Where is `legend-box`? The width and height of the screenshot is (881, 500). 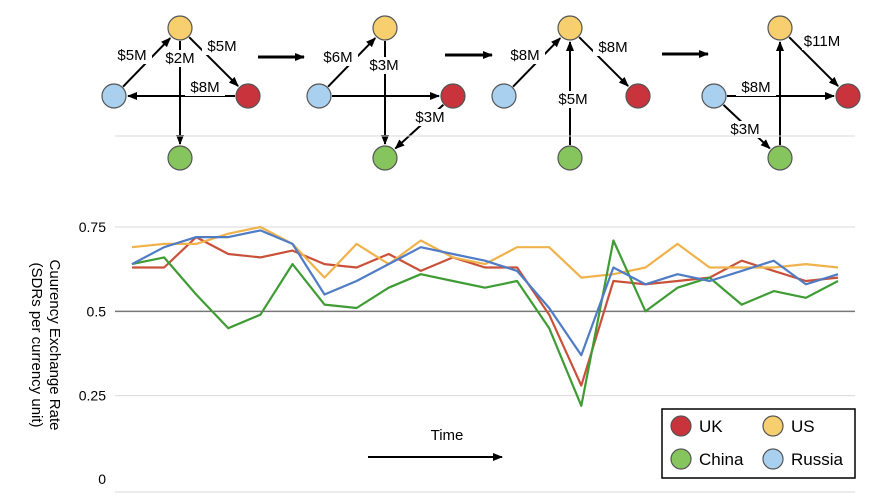
legend-box is located at coordinates (758, 443).